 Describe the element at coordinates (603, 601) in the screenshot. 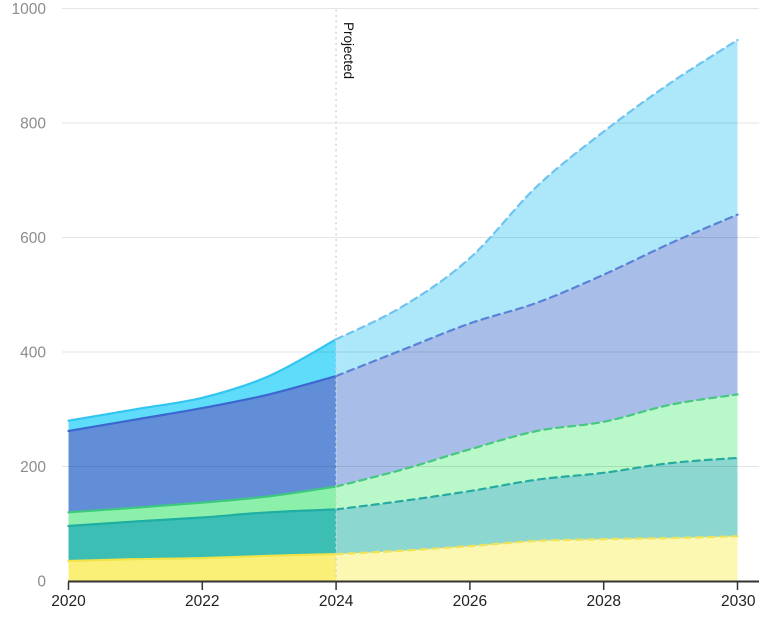

I see `x-tick-label: 2028` at that location.